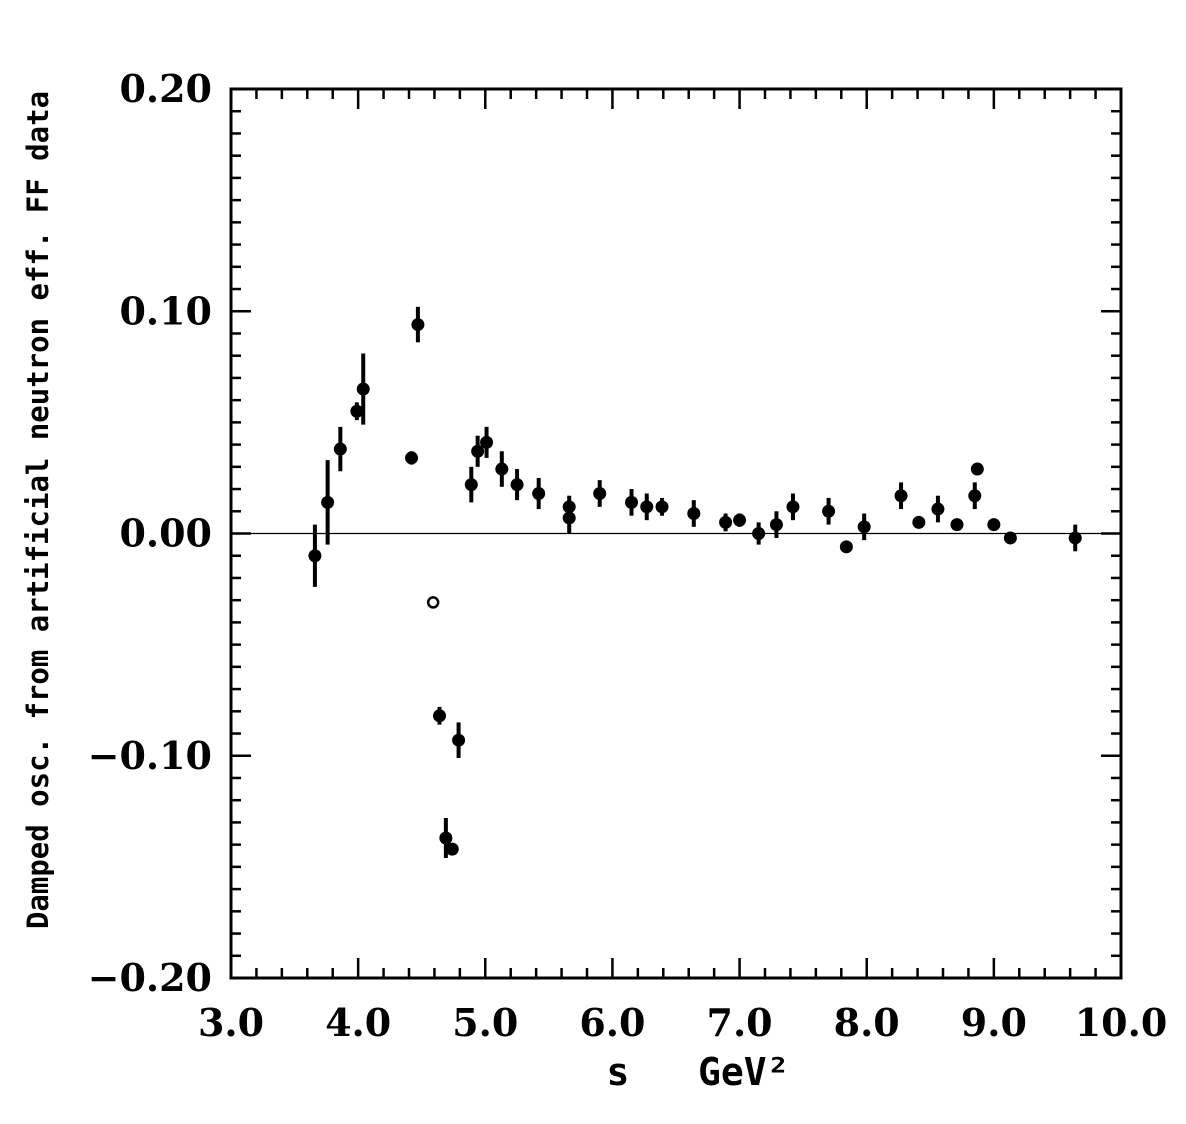 The image size is (1186, 1124). I want to click on y-tick-label: −0.20, so click(150, 977).